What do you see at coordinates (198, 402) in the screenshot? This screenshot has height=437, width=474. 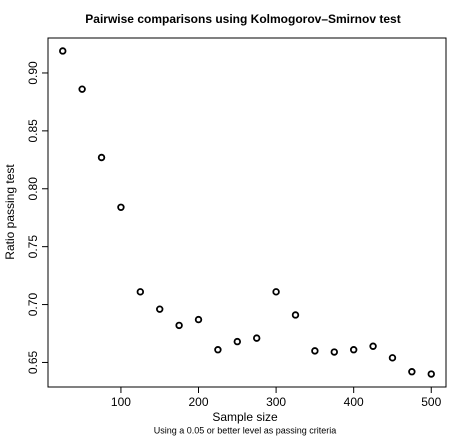 I see `x-tick-label: 200` at bounding box center [198, 402].